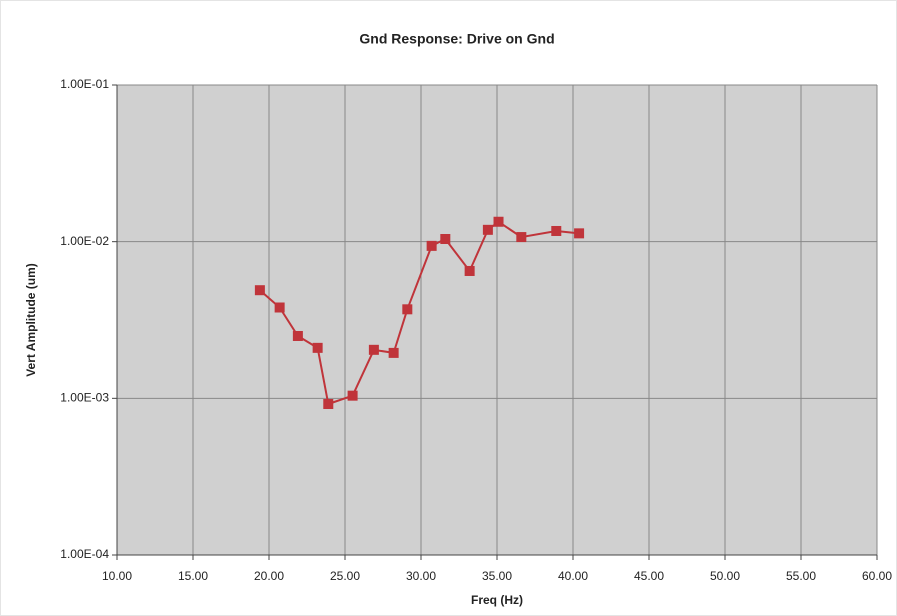 The height and width of the screenshot is (616, 897). What do you see at coordinates (573, 576) in the screenshot?
I see `x-tick-label: 40.00` at bounding box center [573, 576].